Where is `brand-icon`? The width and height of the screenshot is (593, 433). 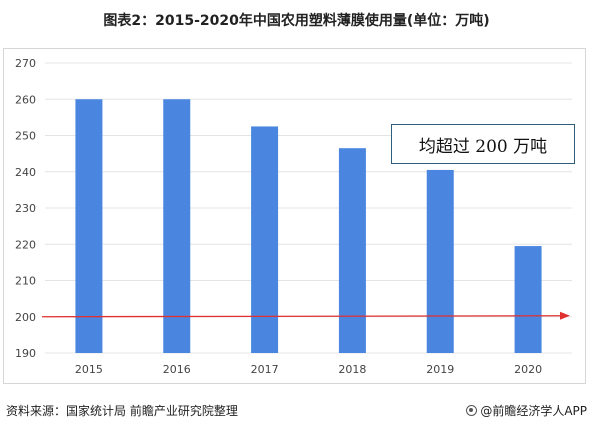
brand-icon is located at coordinates (472, 410).